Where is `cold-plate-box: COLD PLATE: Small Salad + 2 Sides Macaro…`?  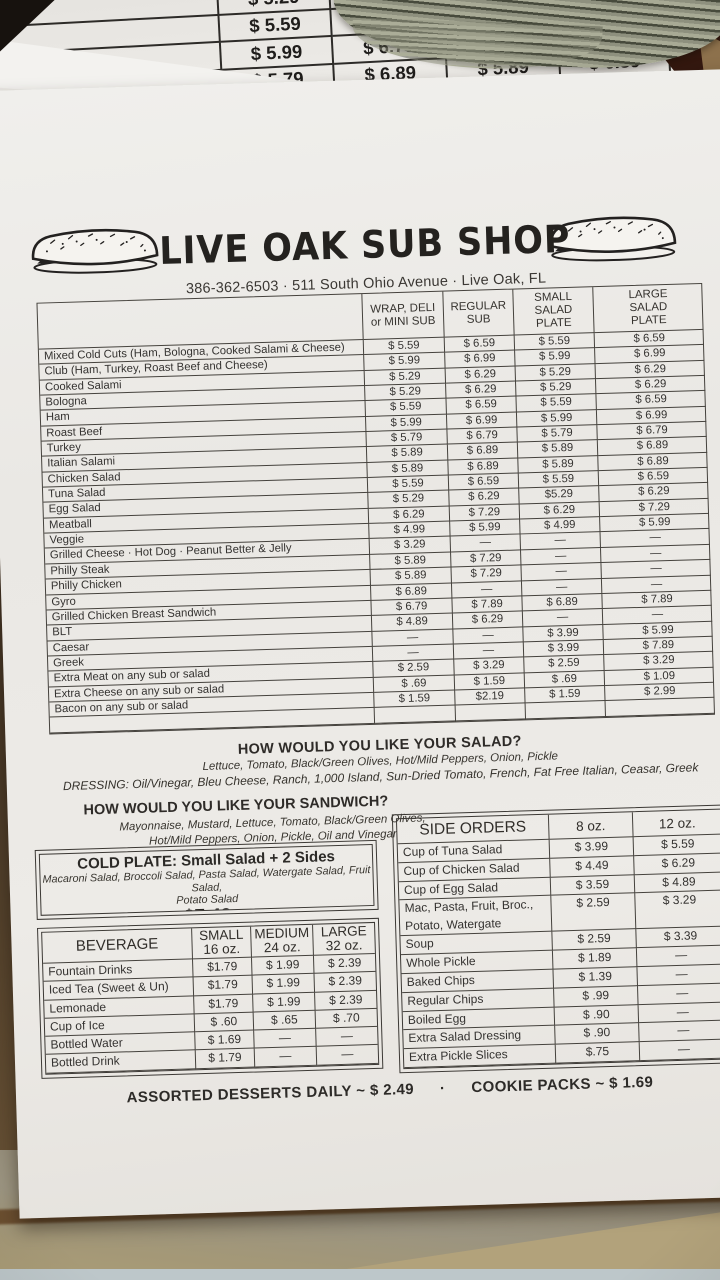 cold-plate-box: COLD PLATE: Small Salad + 2 Sides Macaro… is located at coordinates (206, 879).